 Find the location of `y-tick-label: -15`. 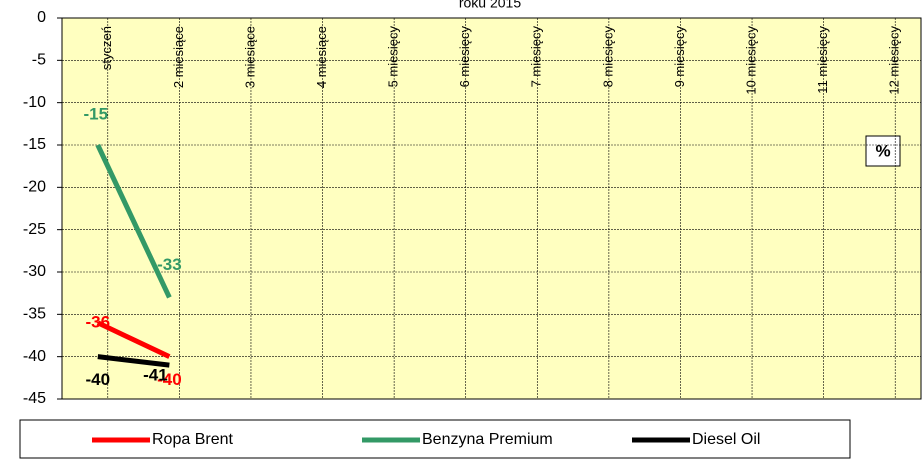

y-tick-label: -15 is located at coordinates (34, 144).